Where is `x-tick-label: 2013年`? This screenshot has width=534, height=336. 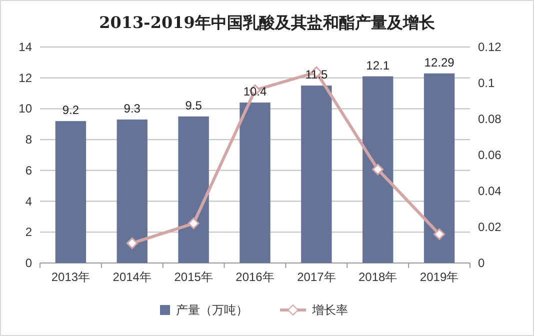
x-tick-label: 2013年 is located at coordinates (70, 277).